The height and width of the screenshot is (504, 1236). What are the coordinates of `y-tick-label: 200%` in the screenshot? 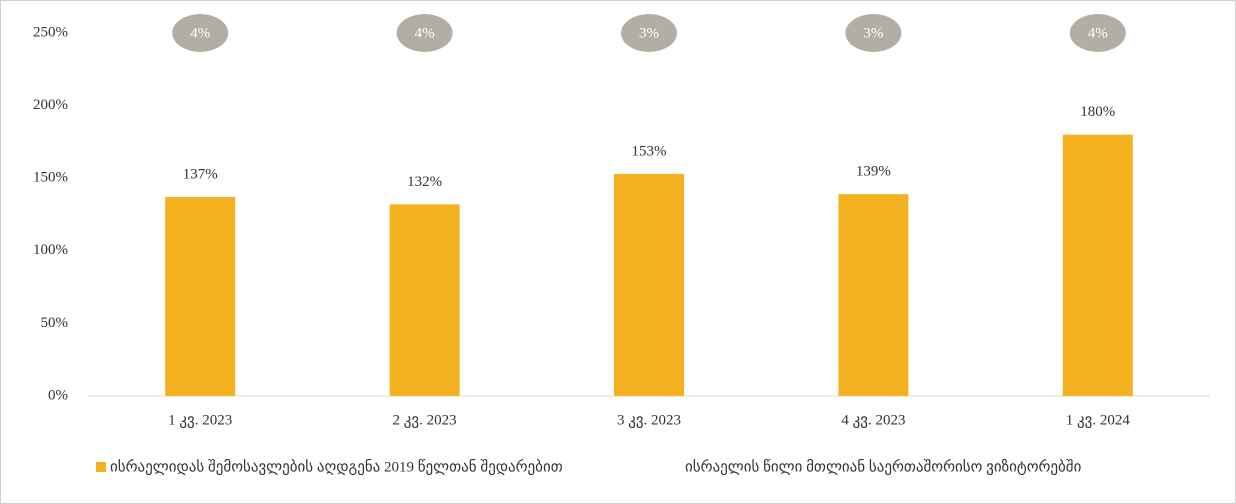 It's located at (50, 105).